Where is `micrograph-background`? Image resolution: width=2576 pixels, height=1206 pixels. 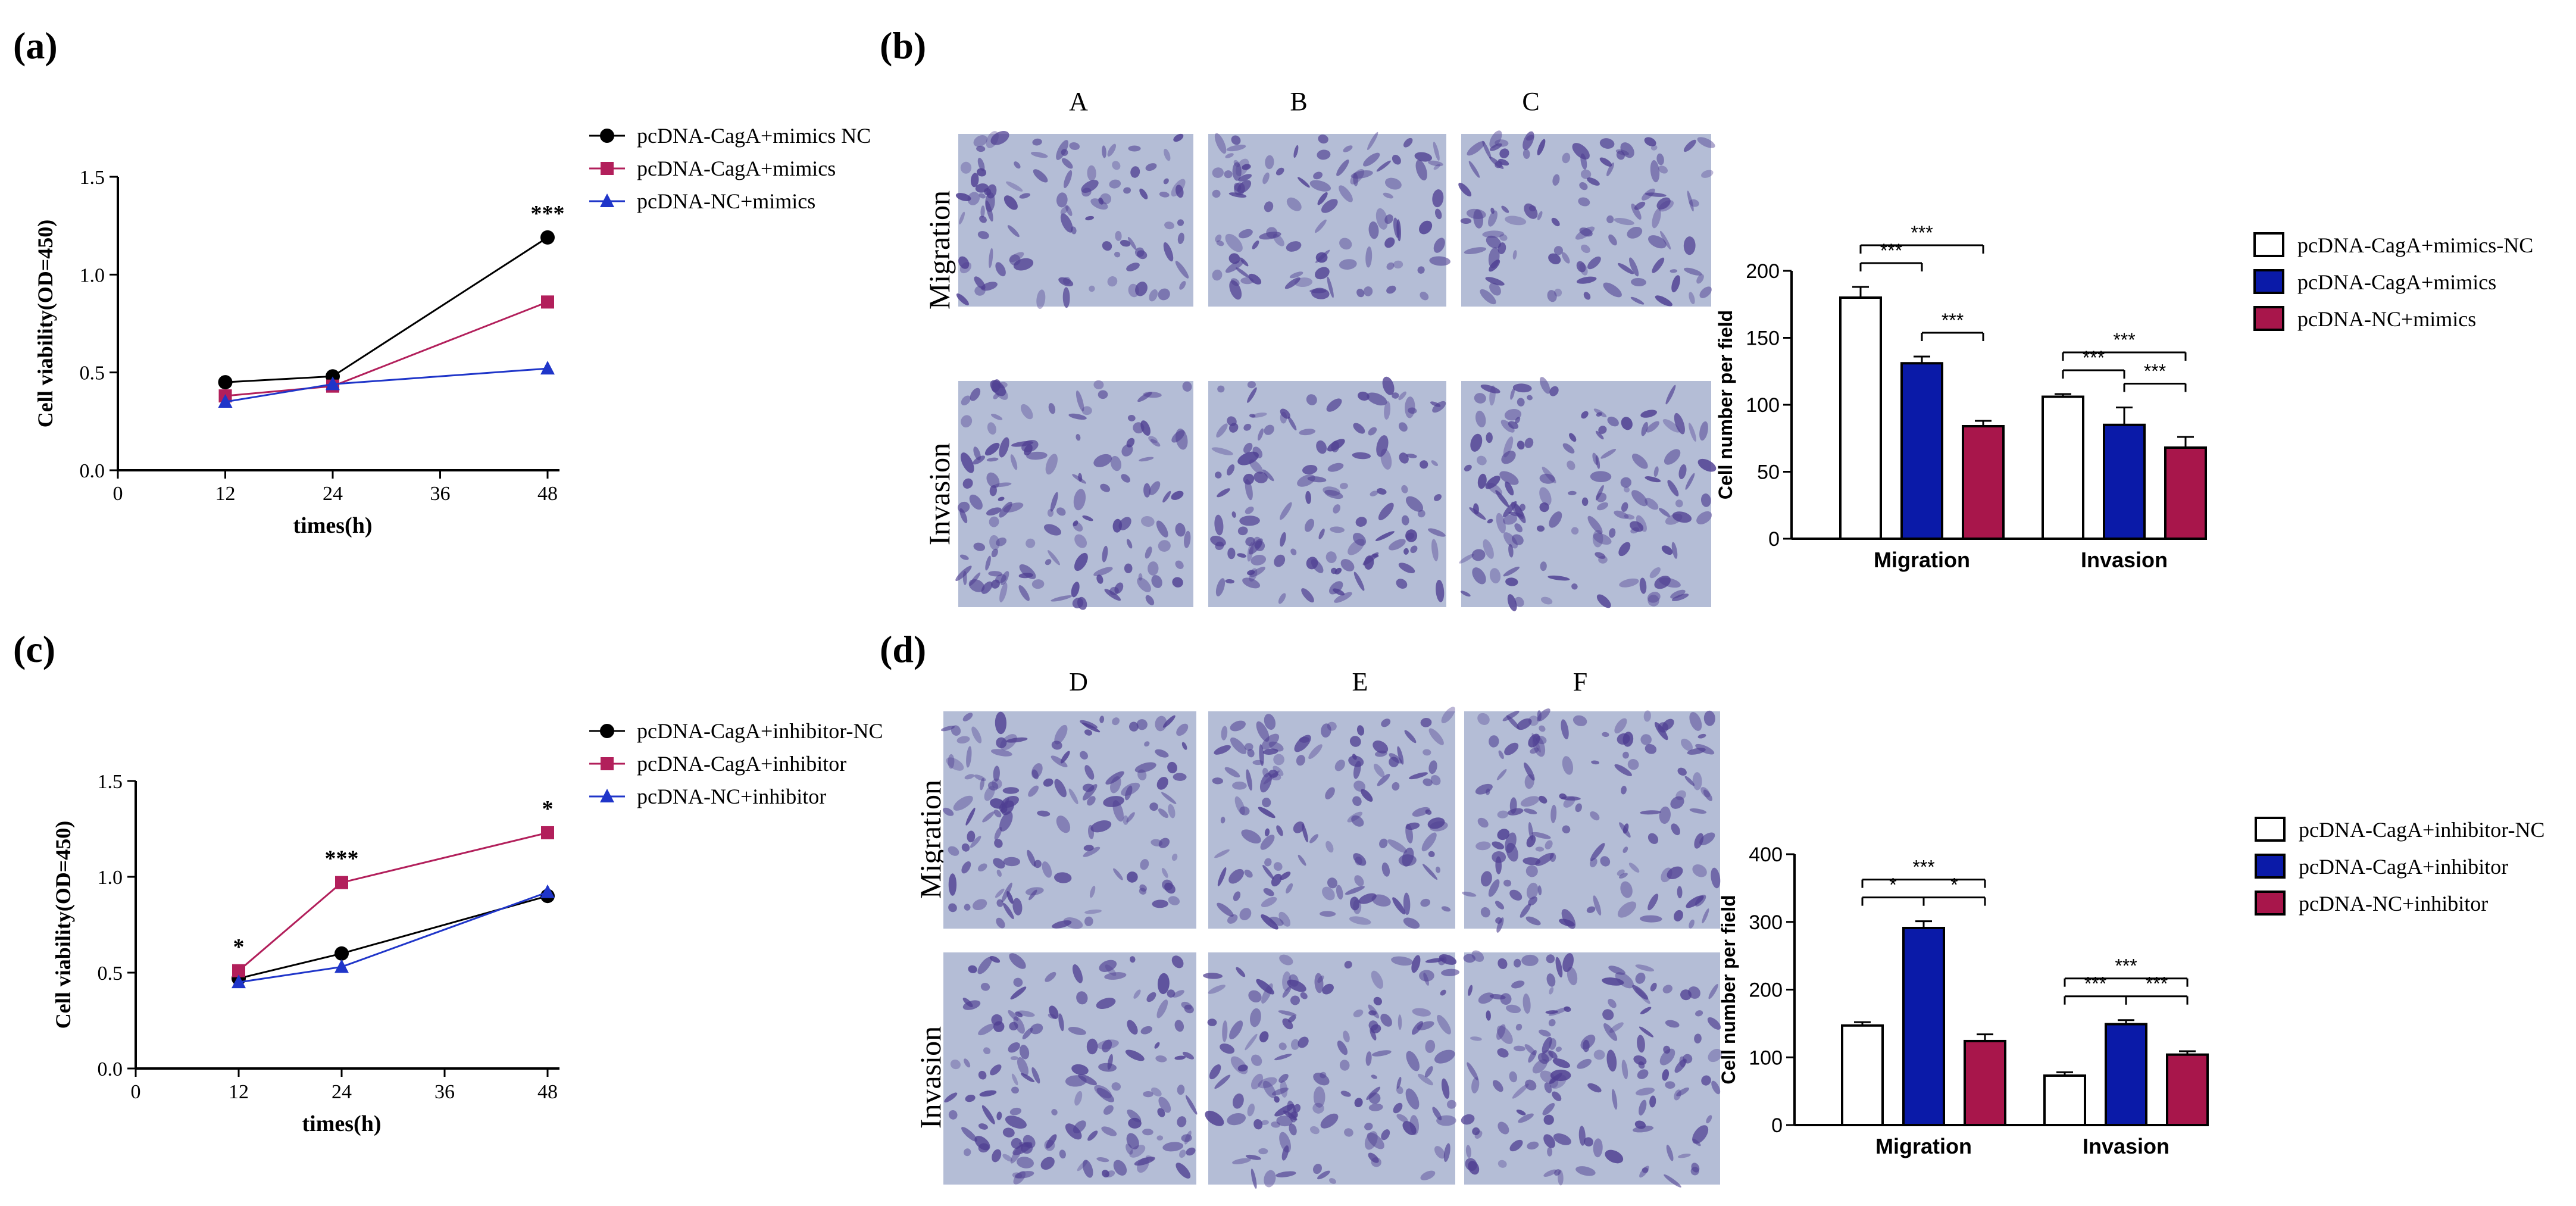
micrograph-background is located at coordinates (1069, 820).